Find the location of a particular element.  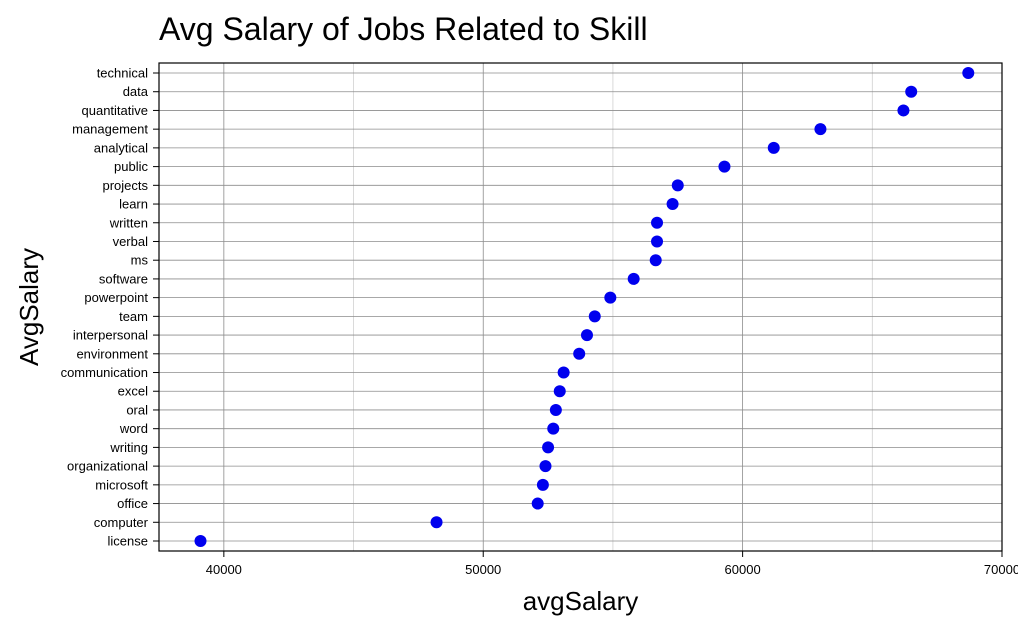

y-tick-label: team is located at coordinates (133, 316).